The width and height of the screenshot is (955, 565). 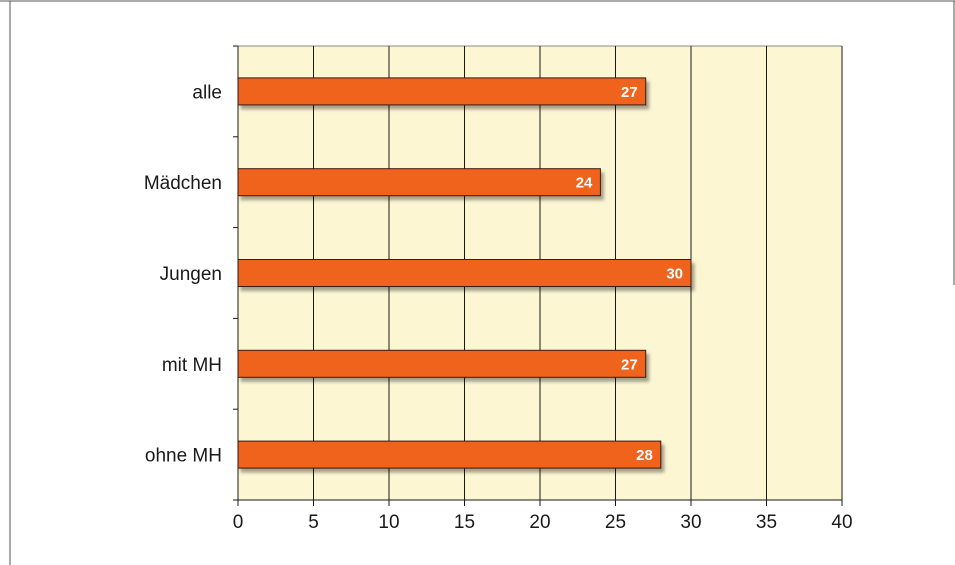 I want to click on x-tick-label-25: 25, so click(x=615, y=522).